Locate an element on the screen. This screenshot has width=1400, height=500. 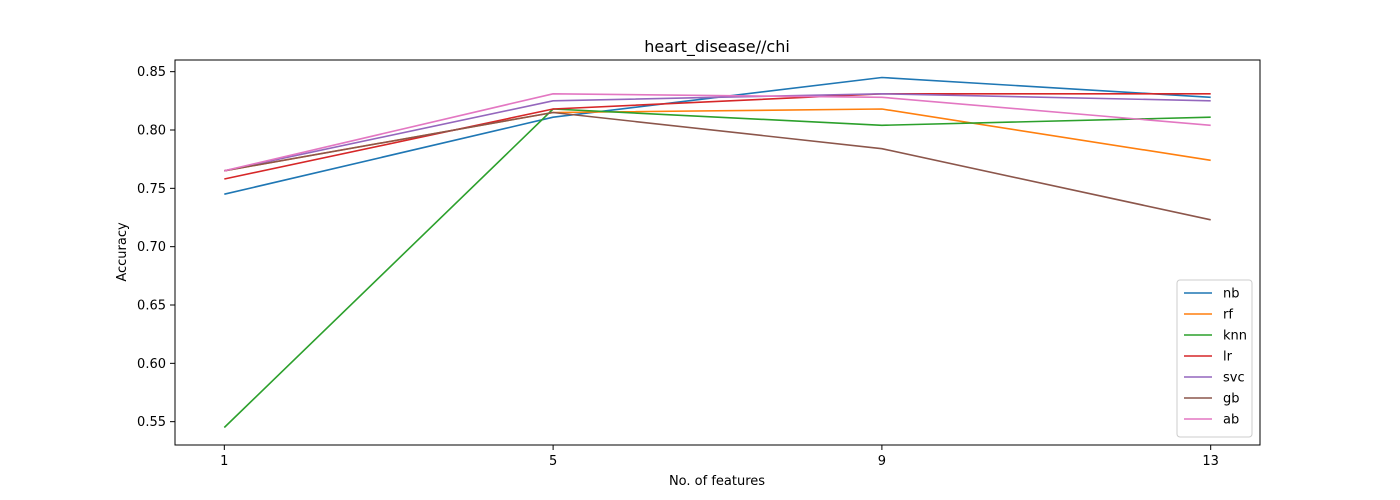
x-axis: 1 5 9 13 is located at coordinates (719, 457).